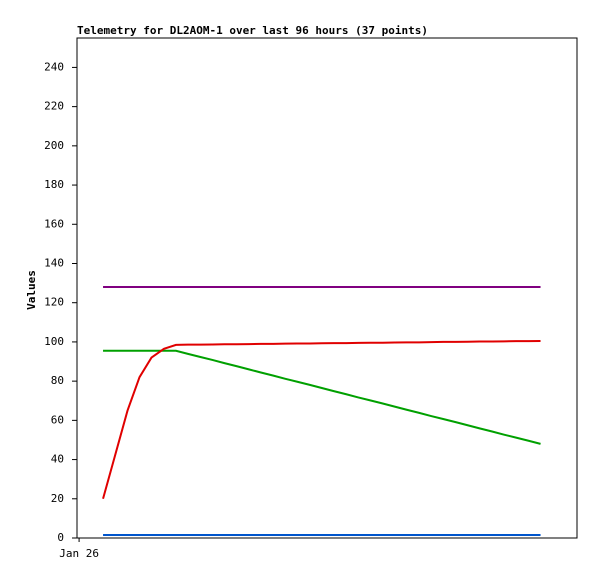 This screenshot has width=597, height=579. What do you see at coordinates (57, 459) in the screenshot?
I see `y-tick-label: 40` at bounding box center [57, 459].